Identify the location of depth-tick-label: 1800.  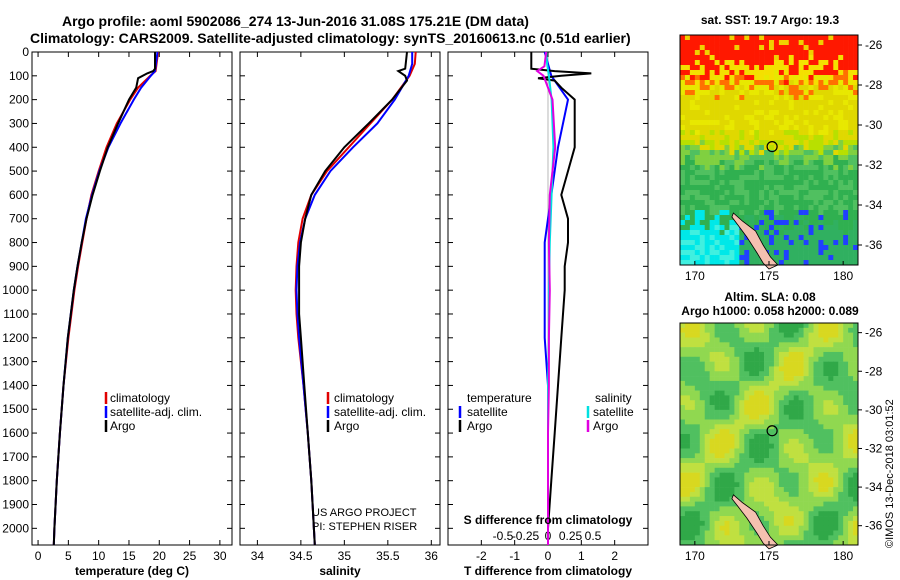
(15, 481).